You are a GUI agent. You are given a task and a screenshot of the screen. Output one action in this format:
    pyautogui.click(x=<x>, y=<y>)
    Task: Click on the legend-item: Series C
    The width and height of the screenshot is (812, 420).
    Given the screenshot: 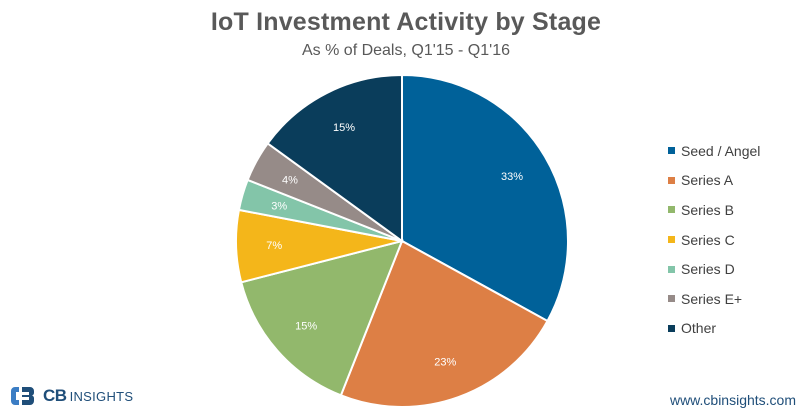 What is the action you would take?
    pyautogui.click(x=714, y=240)
    